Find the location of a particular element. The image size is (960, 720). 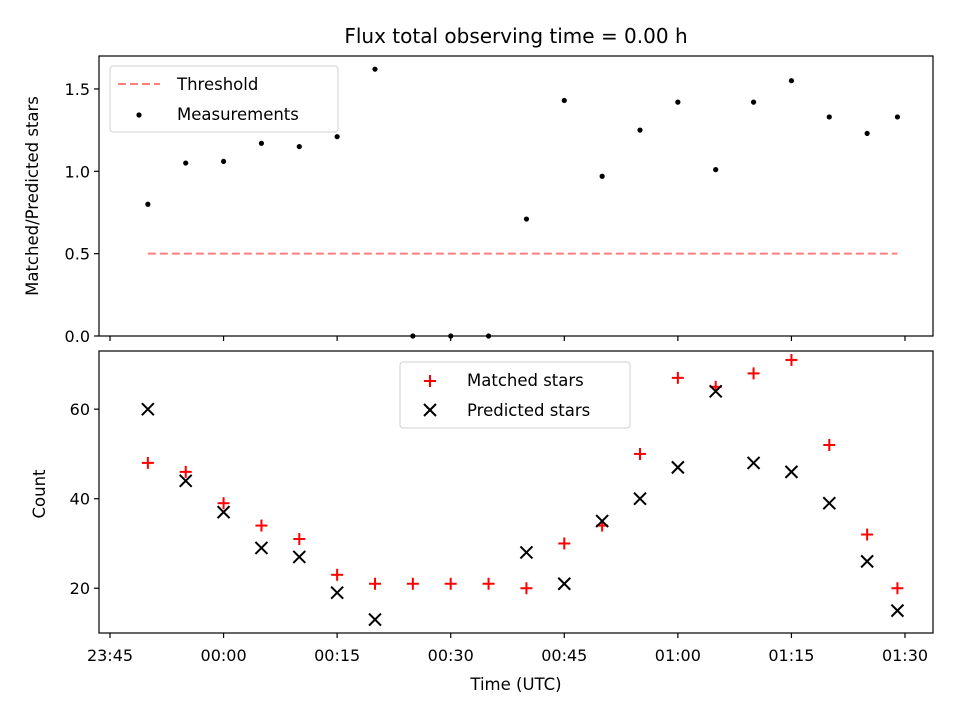

bottom-x-tick-label: 01:30 is located at coordinates (905, 655).